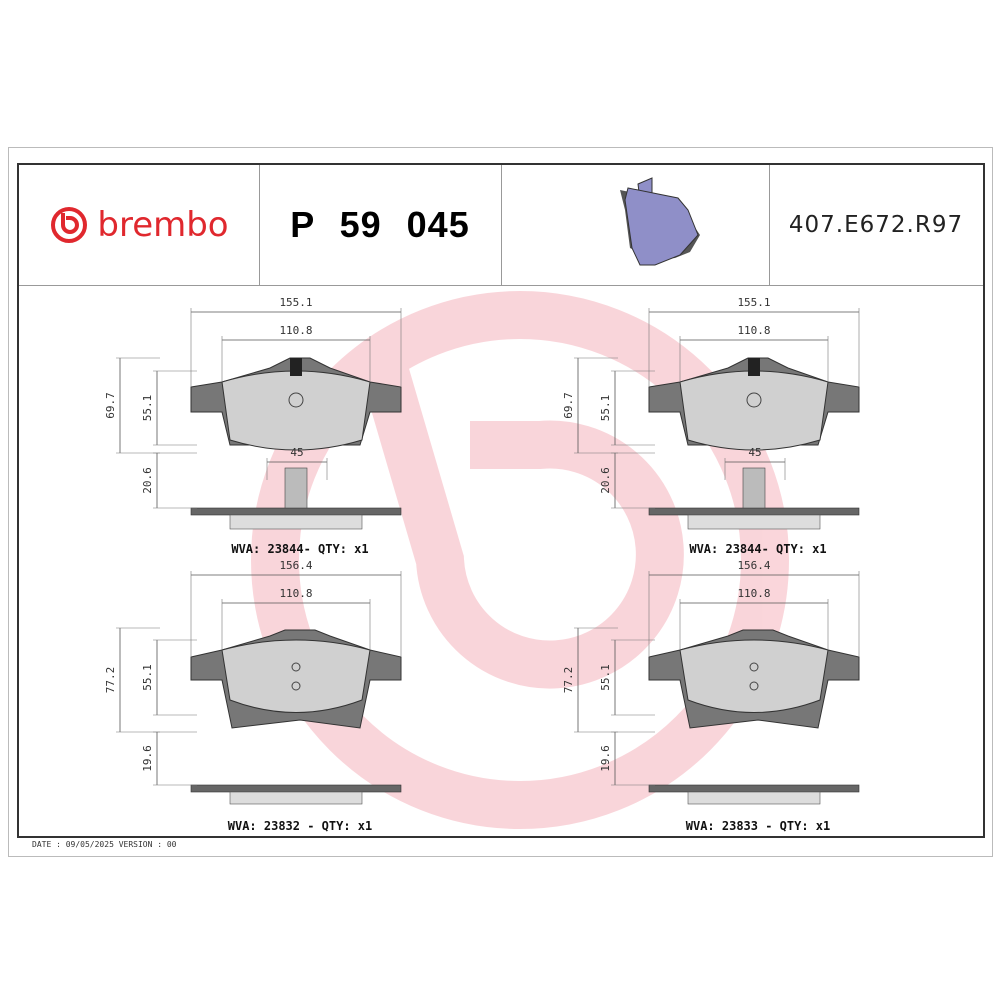  What do you see at coordinates (758, 826) in the screenshot?
I see `wva-qty-label: WVA: 23833 - QTY: x1` at bounding box center [758, 826].